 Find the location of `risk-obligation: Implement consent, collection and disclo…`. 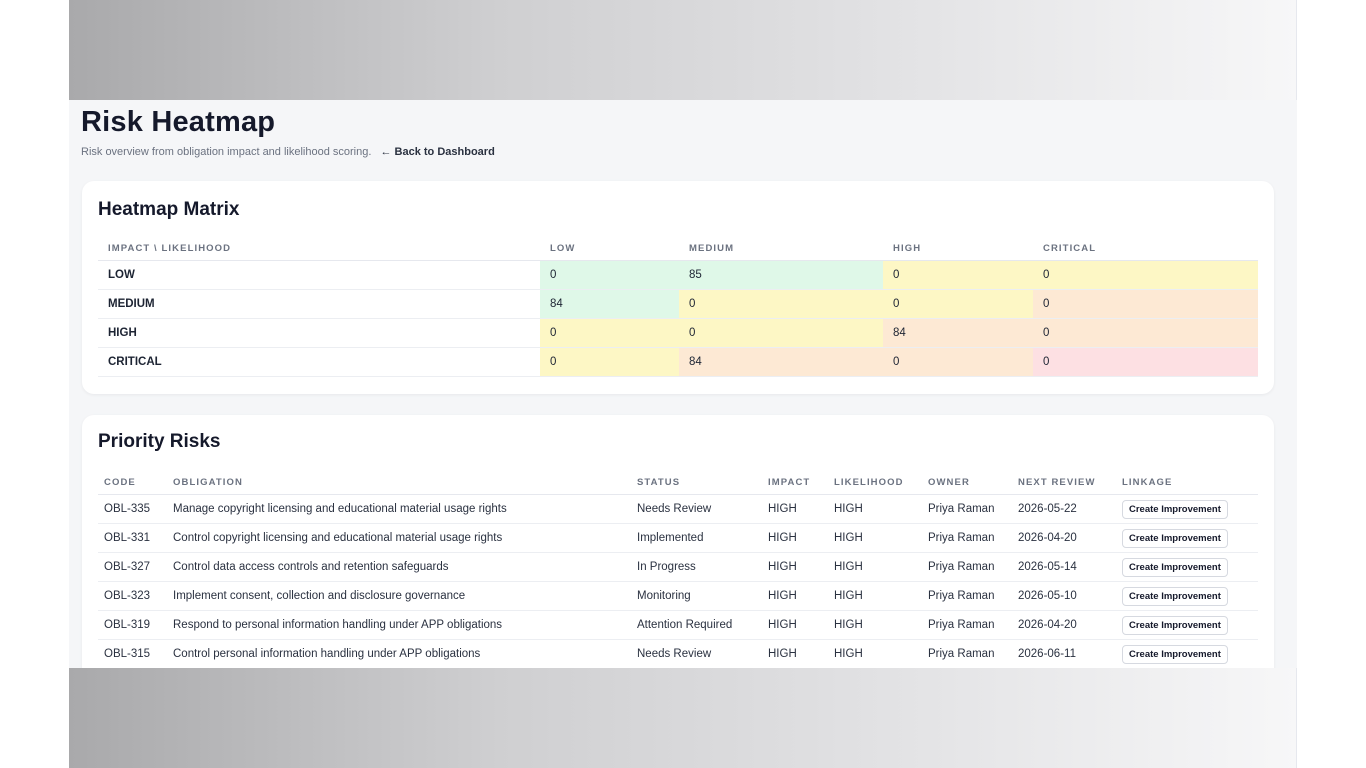

risk-obligation: Implement consent, collection and disclo… is located at coordinates (399, 596).